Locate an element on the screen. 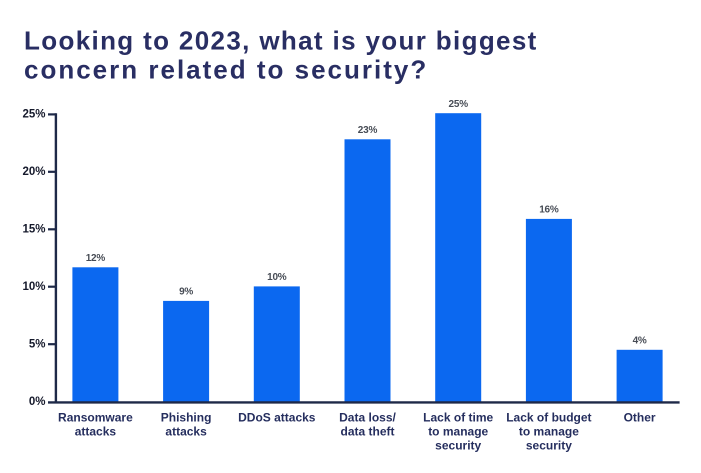 The height and width of the screenshot is (473, 701). svg-text:Looking to 2023, what is your: Looking to 2023, what is your biggest is located at coordinates (281, 40).